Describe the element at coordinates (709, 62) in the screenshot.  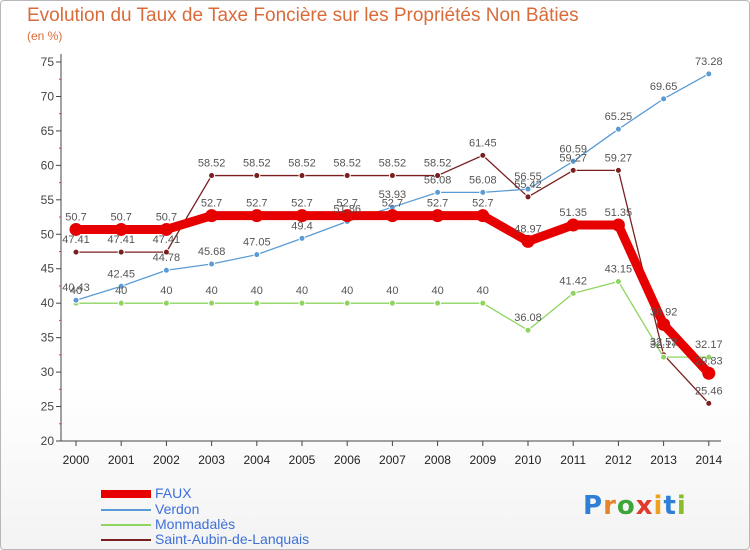
I see `data-label: 73.28` at that location.